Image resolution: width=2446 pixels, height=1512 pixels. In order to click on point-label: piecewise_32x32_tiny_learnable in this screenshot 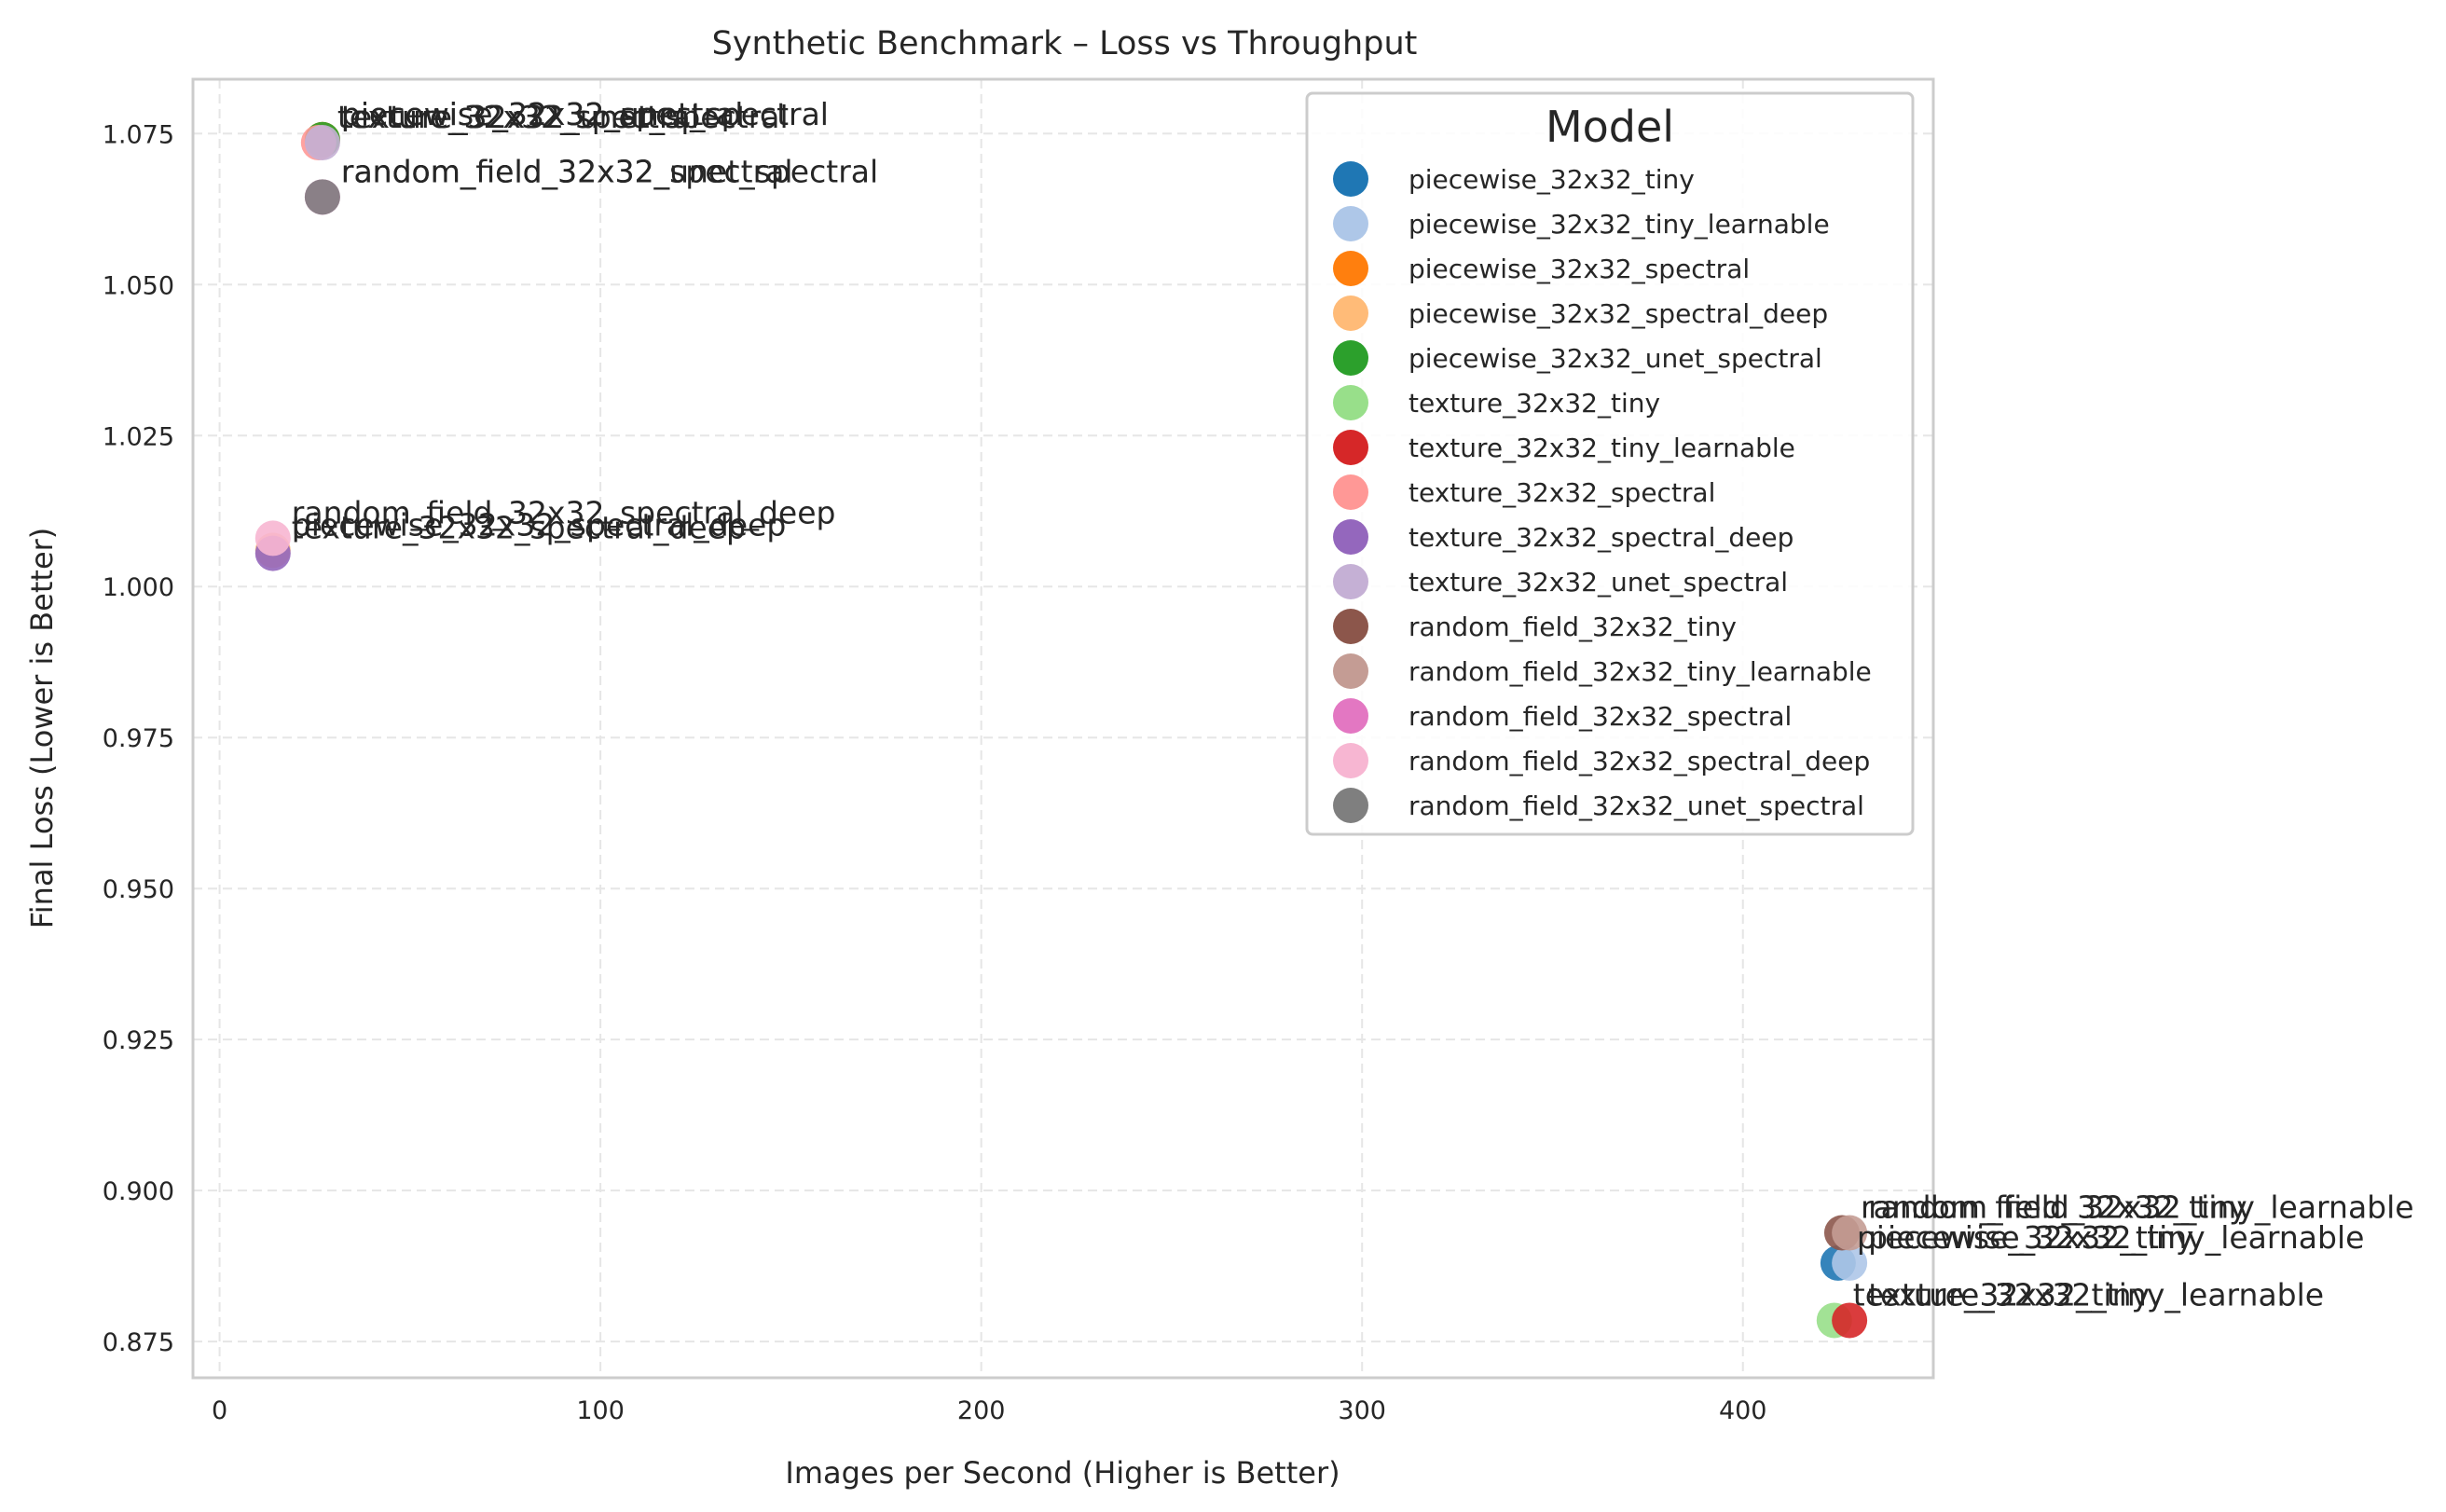, I will do `click(2116, 1237)`.